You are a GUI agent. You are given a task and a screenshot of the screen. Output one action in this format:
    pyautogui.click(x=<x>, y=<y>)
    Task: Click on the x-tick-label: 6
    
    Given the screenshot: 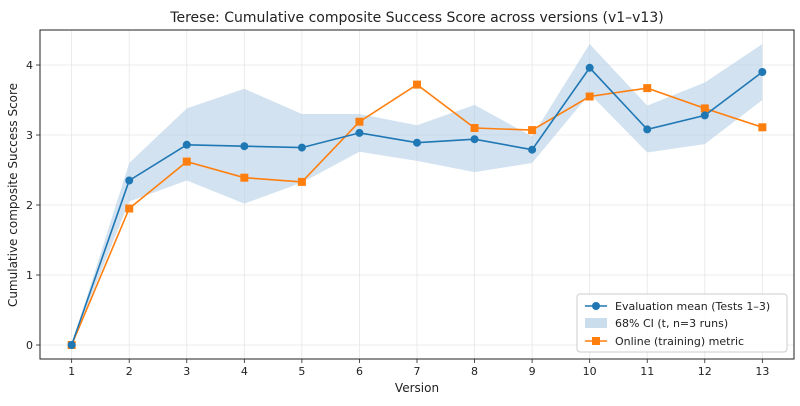 What is the action you would take?
    pyautogui.click(x=359, y=371)
    